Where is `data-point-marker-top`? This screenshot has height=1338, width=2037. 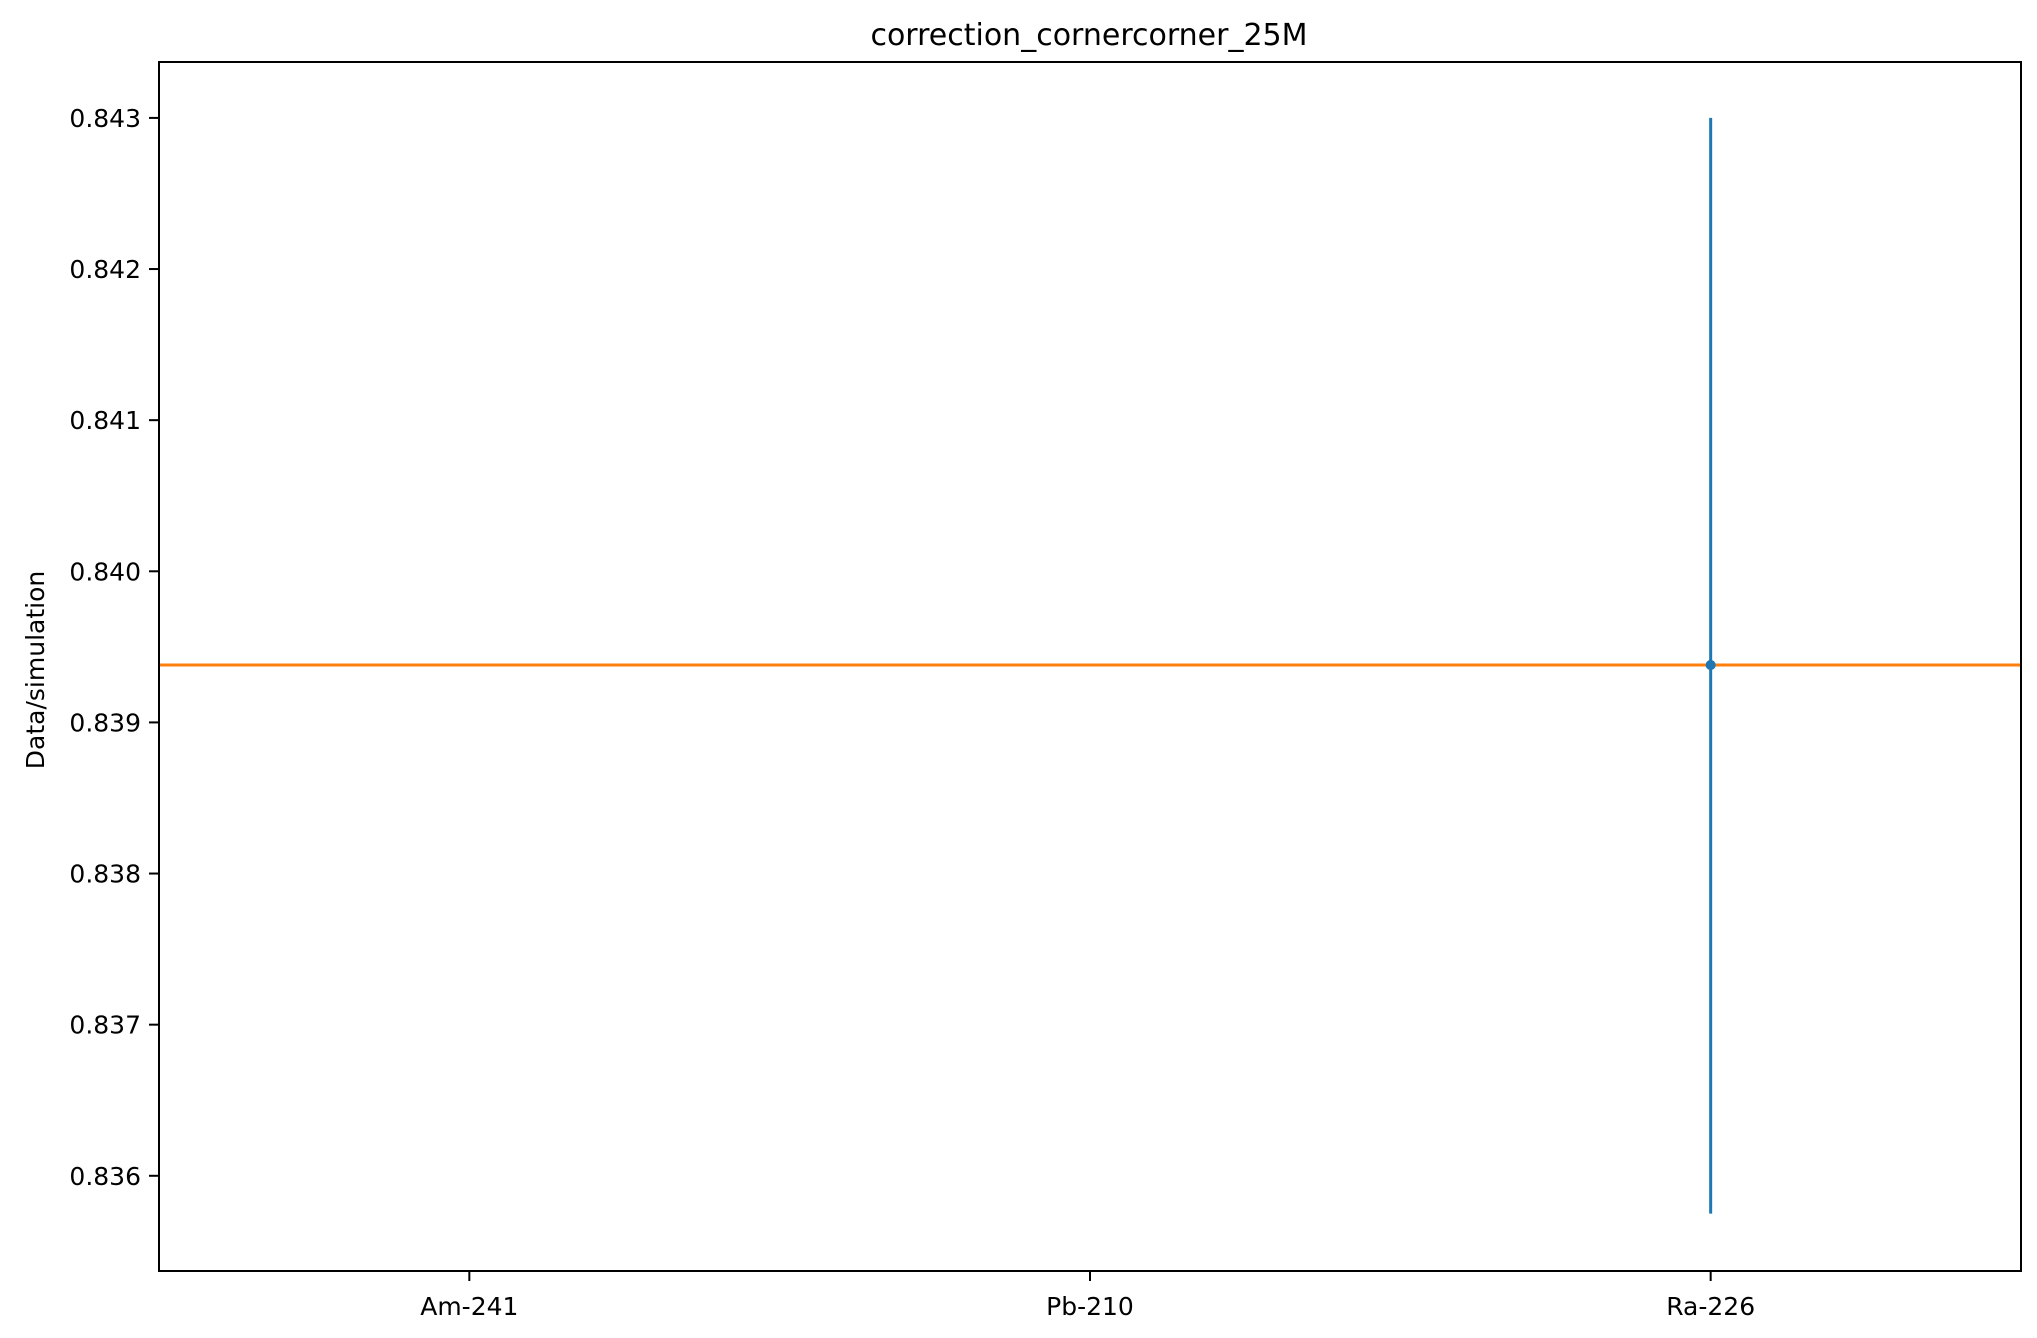
data-point-marker-top is located at coordinates (1710, 664).